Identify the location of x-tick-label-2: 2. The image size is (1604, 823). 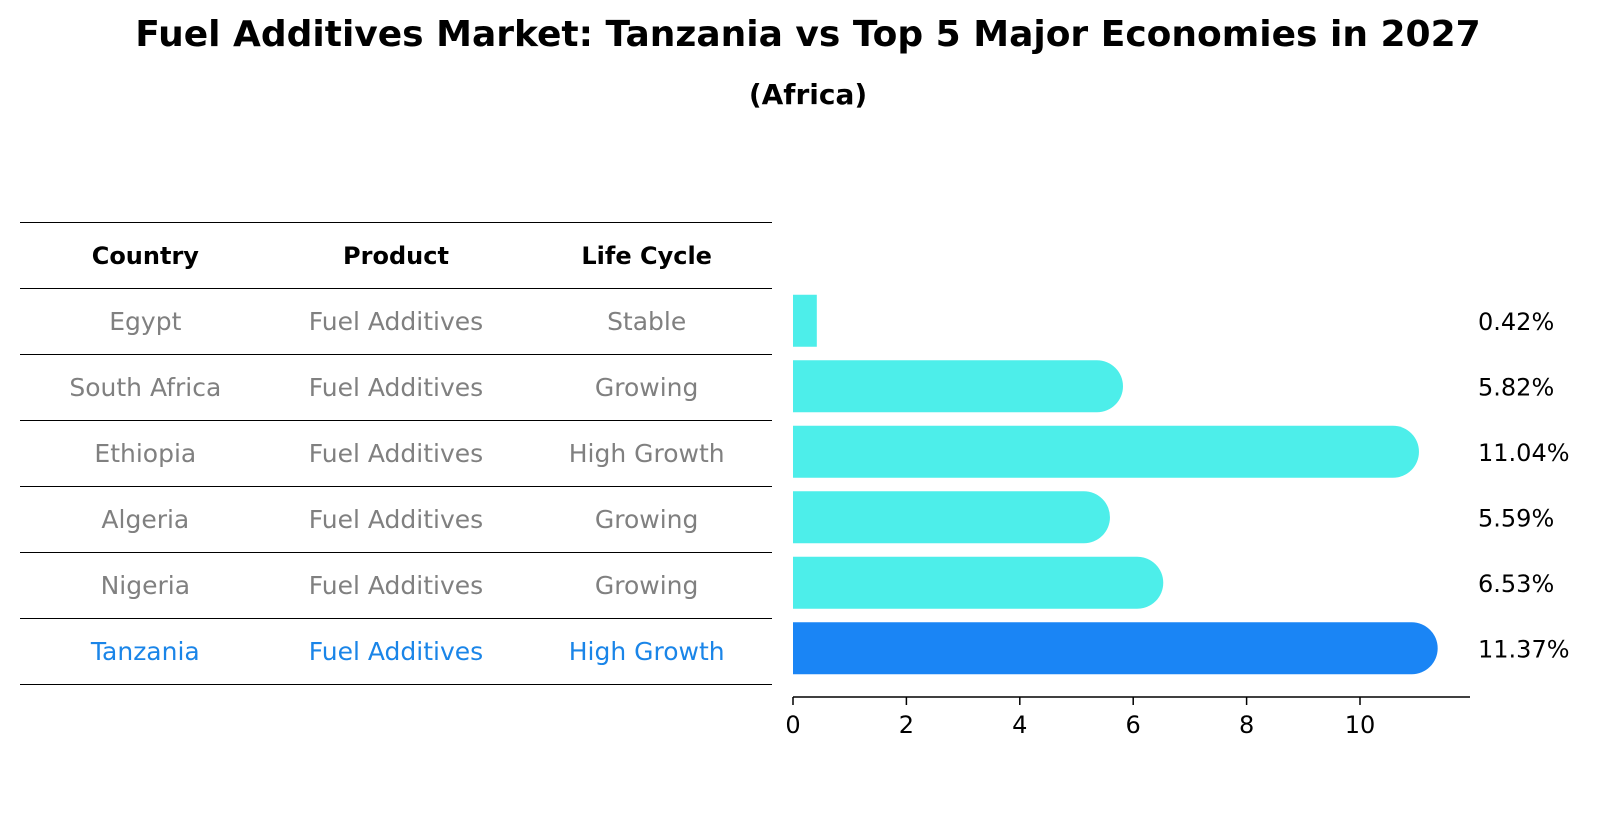
(906, 725).